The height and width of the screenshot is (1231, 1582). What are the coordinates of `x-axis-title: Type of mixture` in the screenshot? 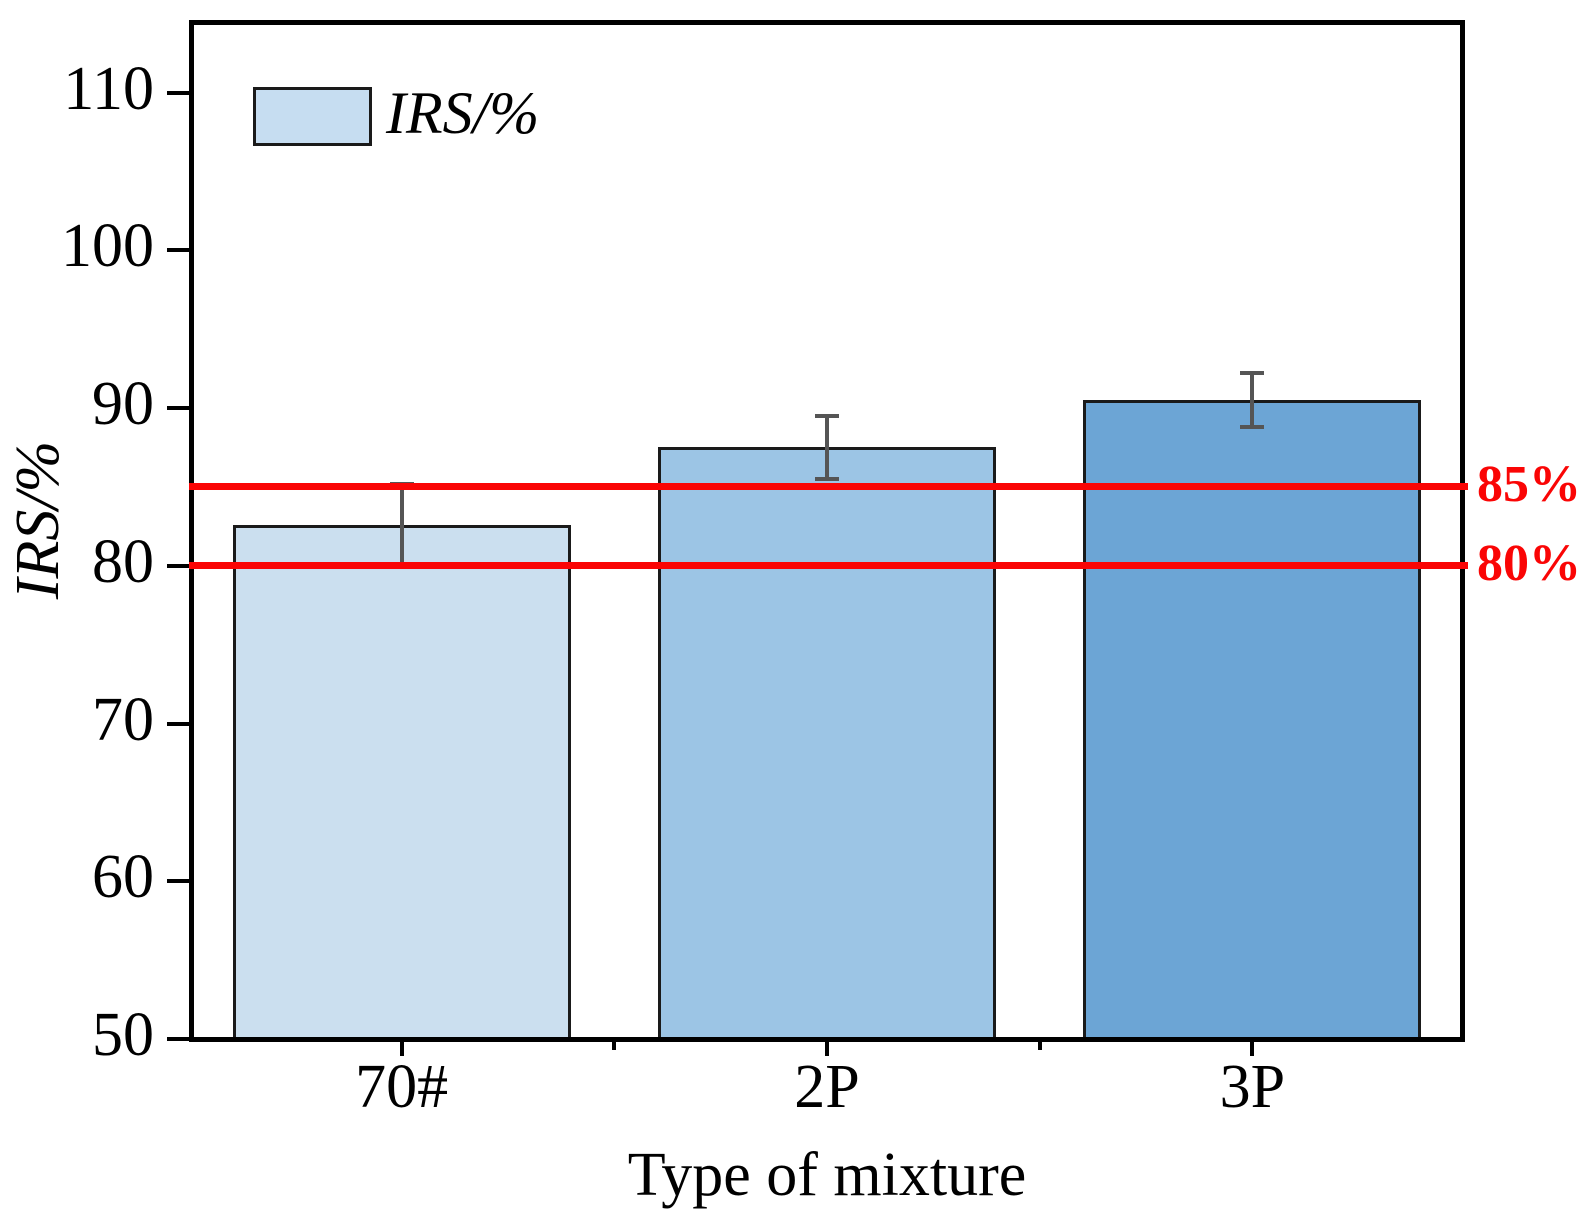 It's located at (827, 1175).